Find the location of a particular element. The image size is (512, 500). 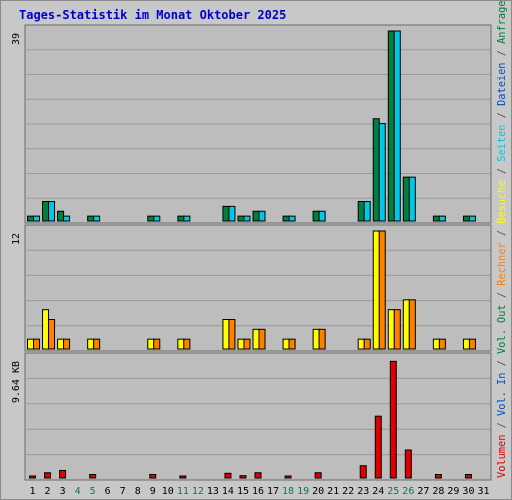

x-tick-label-day-9: 9 is located at coordinates (153, 491).